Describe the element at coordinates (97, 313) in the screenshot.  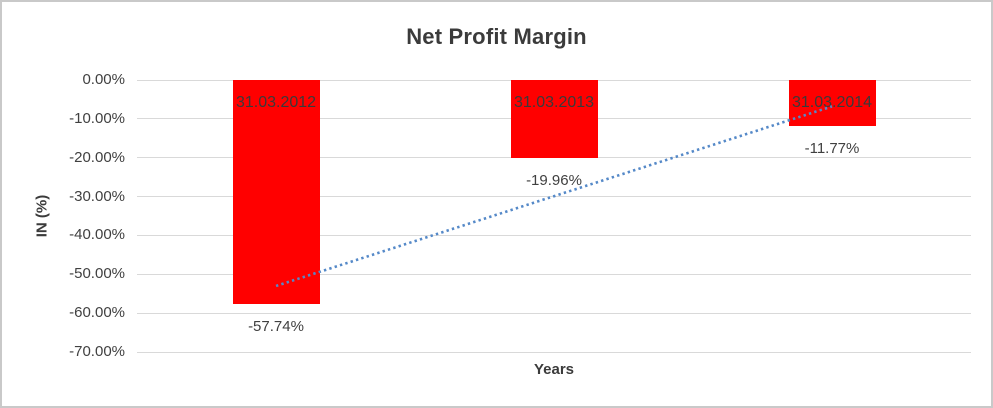
I see `y-tick-label: -60.00%` at that location.